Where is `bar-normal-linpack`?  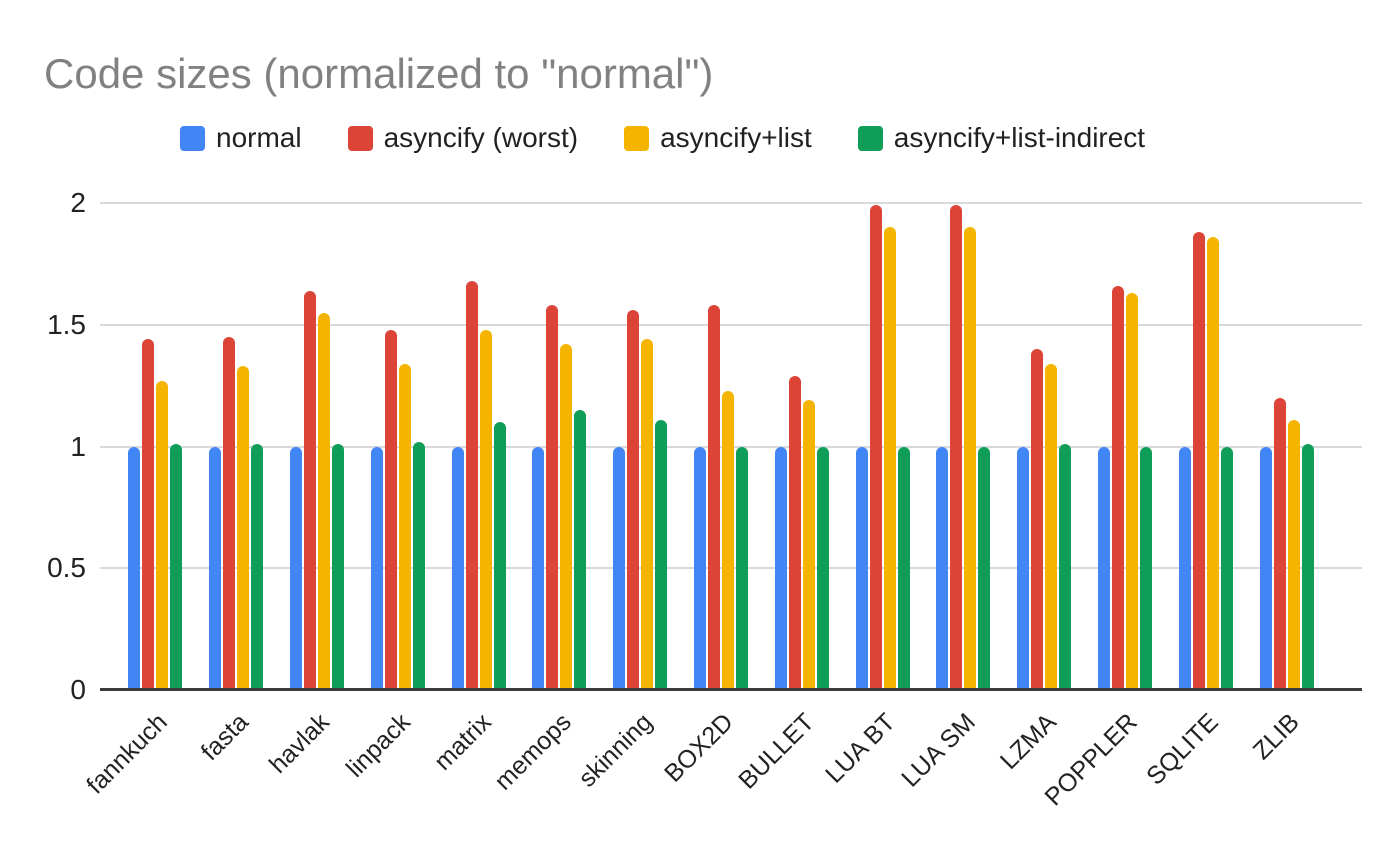
bar-normal-linpack is located at coordinates (376, 568).